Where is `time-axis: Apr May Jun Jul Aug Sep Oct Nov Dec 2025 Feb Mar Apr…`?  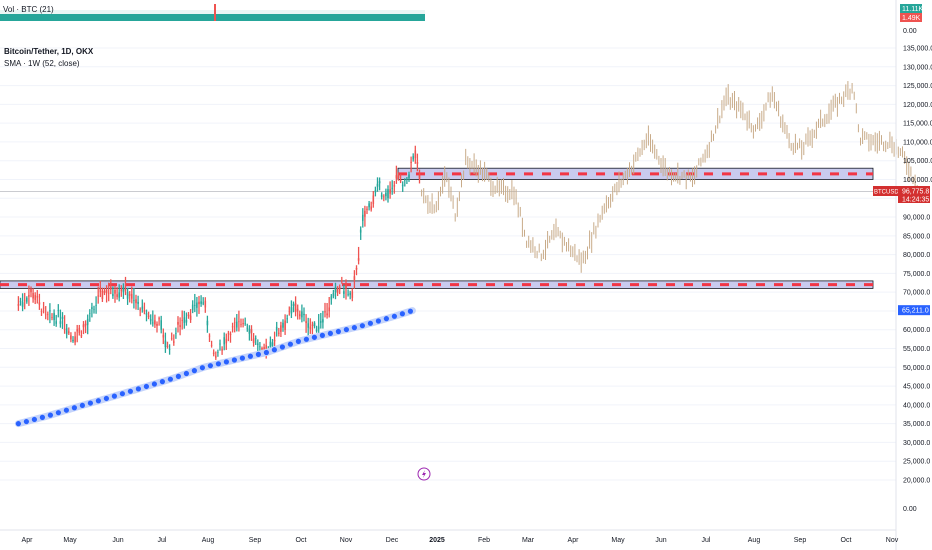
time-axis: Apr May Jun Jul Aug Sep Oct Nov Dec 2025 Feb Mar Apr… is located at coordinates (449, 536).